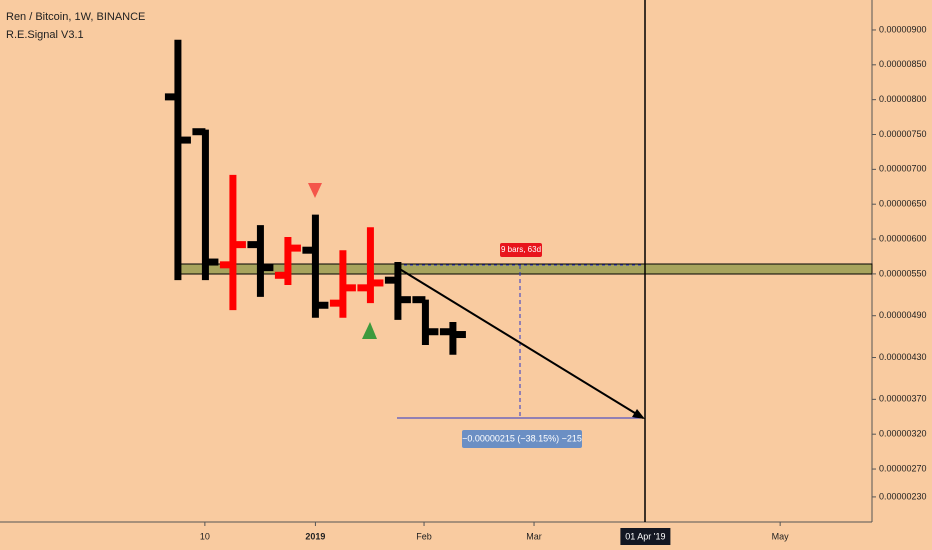  I want to click on bars-label: 9 bars, 63d, so click(521, 249).